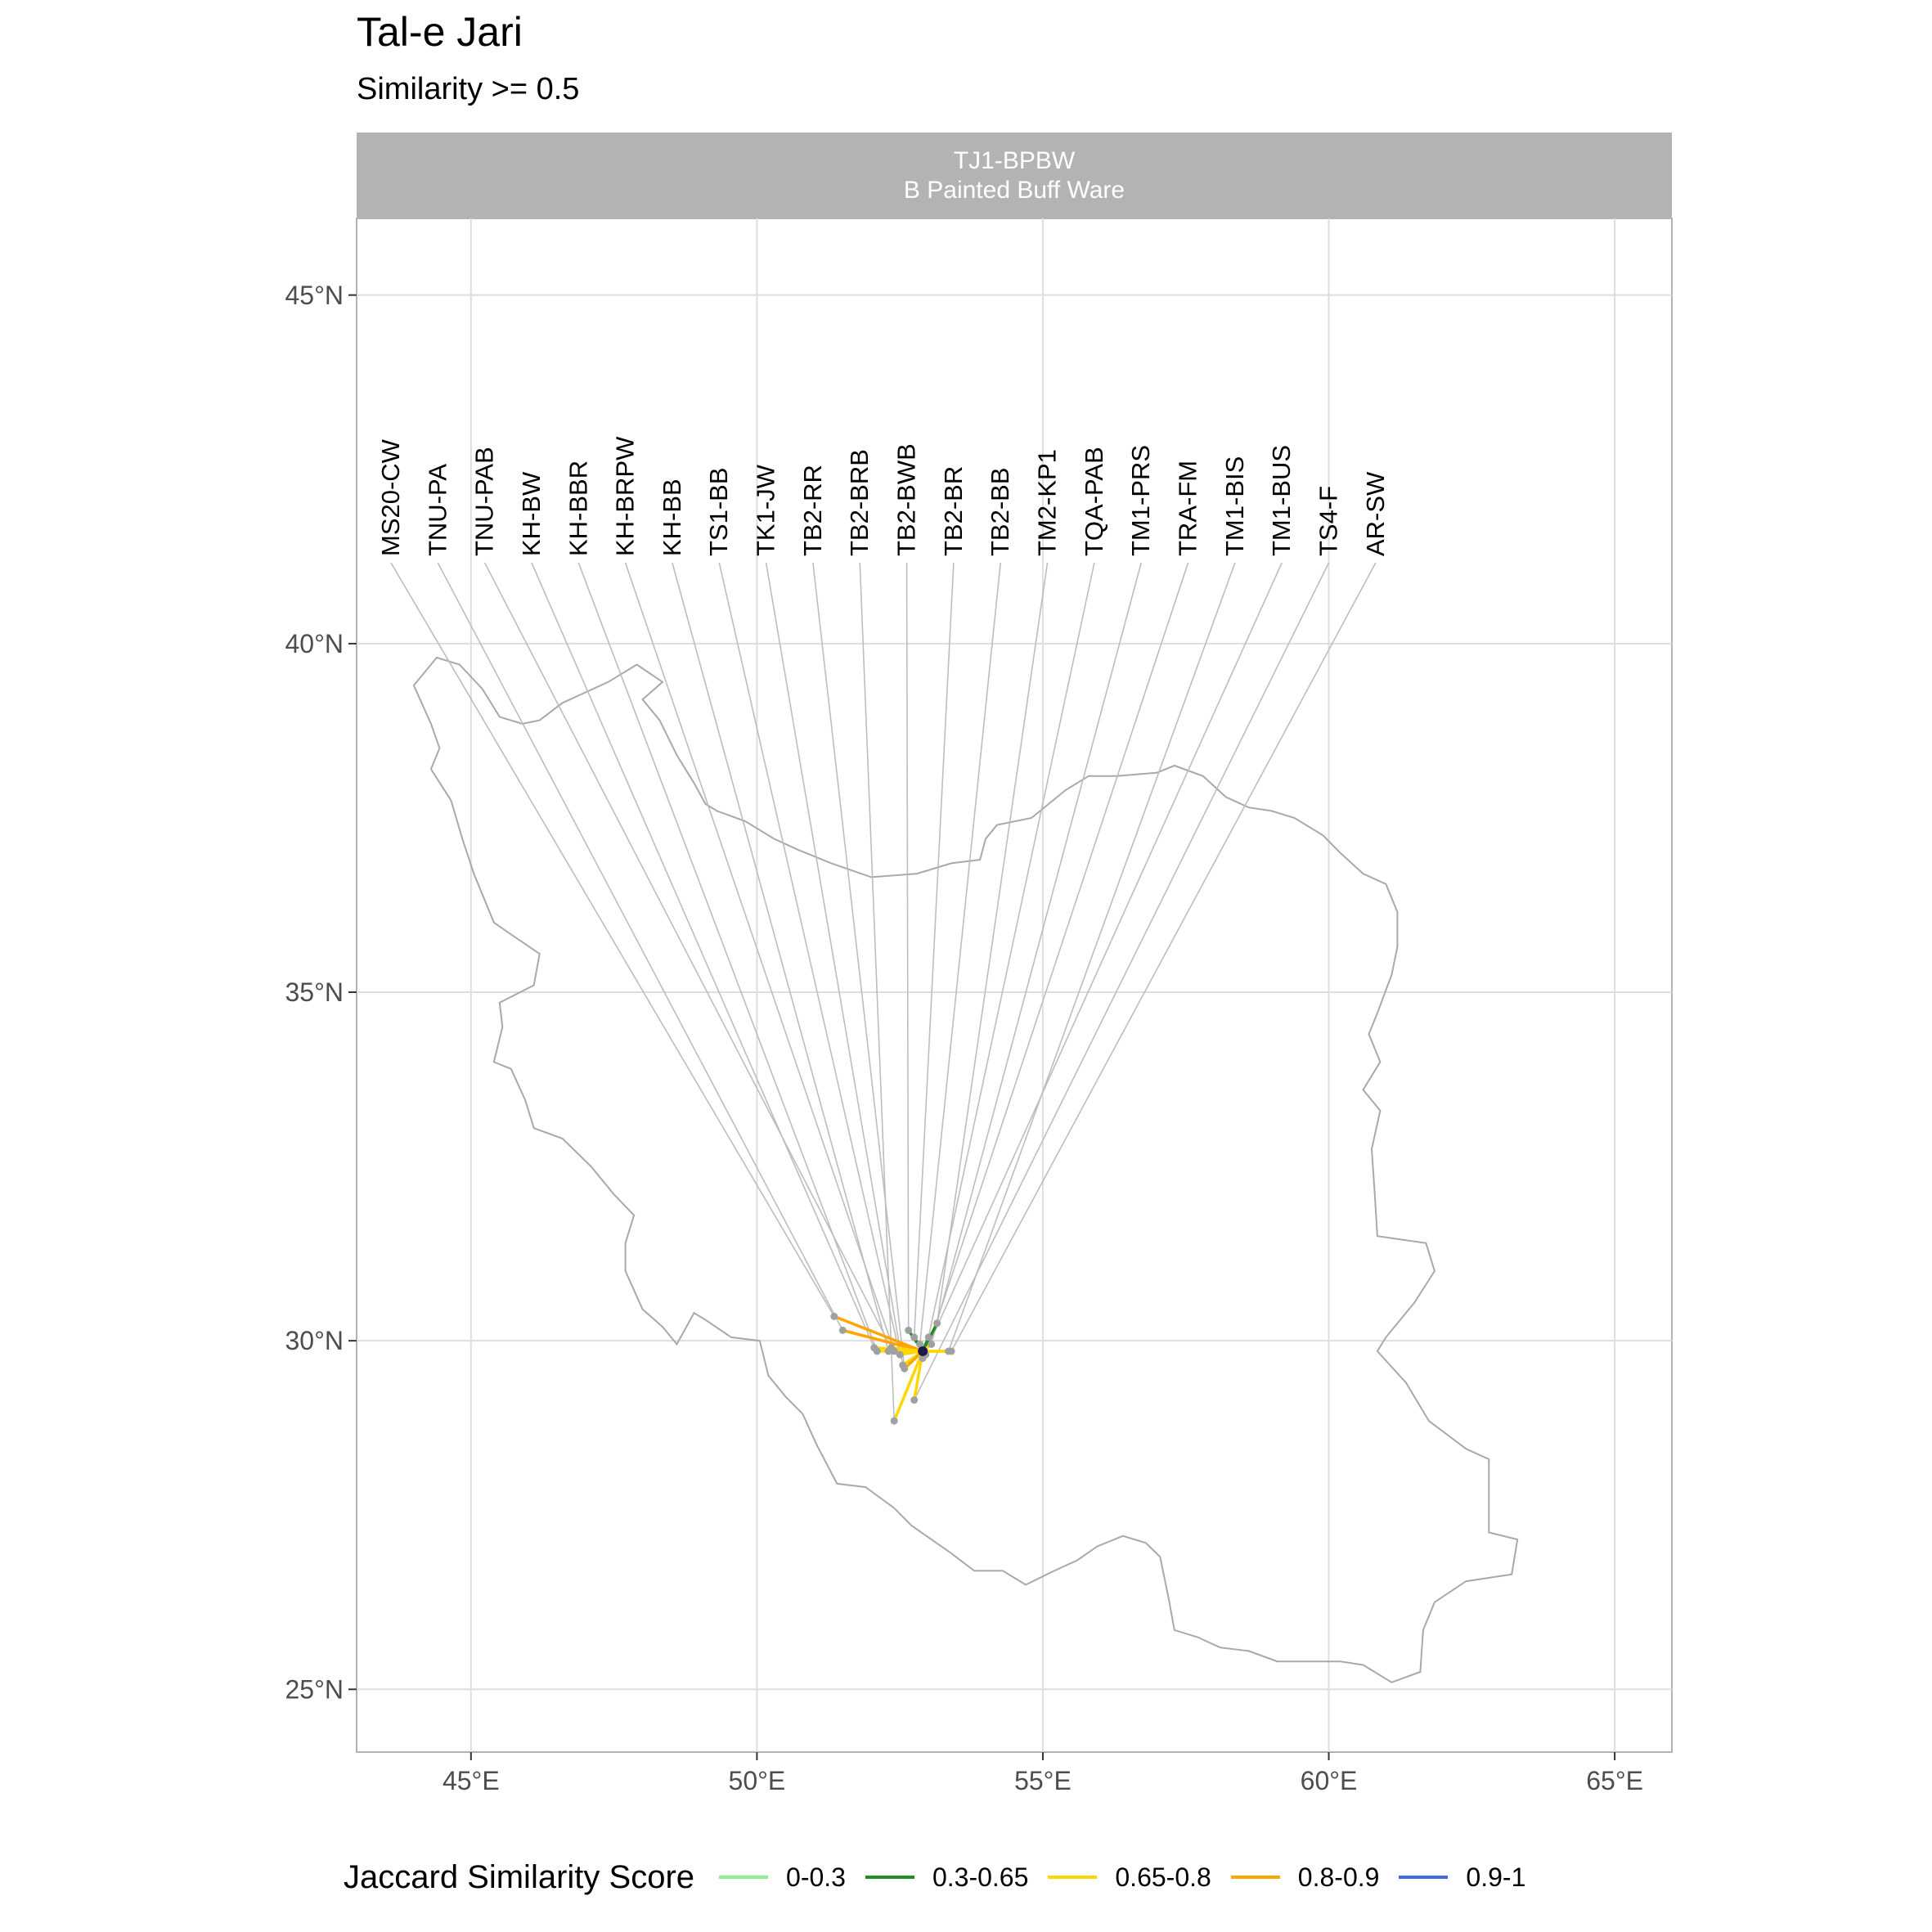 Image resolution: width=1932 pixels, height=1932 pixels. I want to click on x-tick-label: 50°E, so click(757, 1780).